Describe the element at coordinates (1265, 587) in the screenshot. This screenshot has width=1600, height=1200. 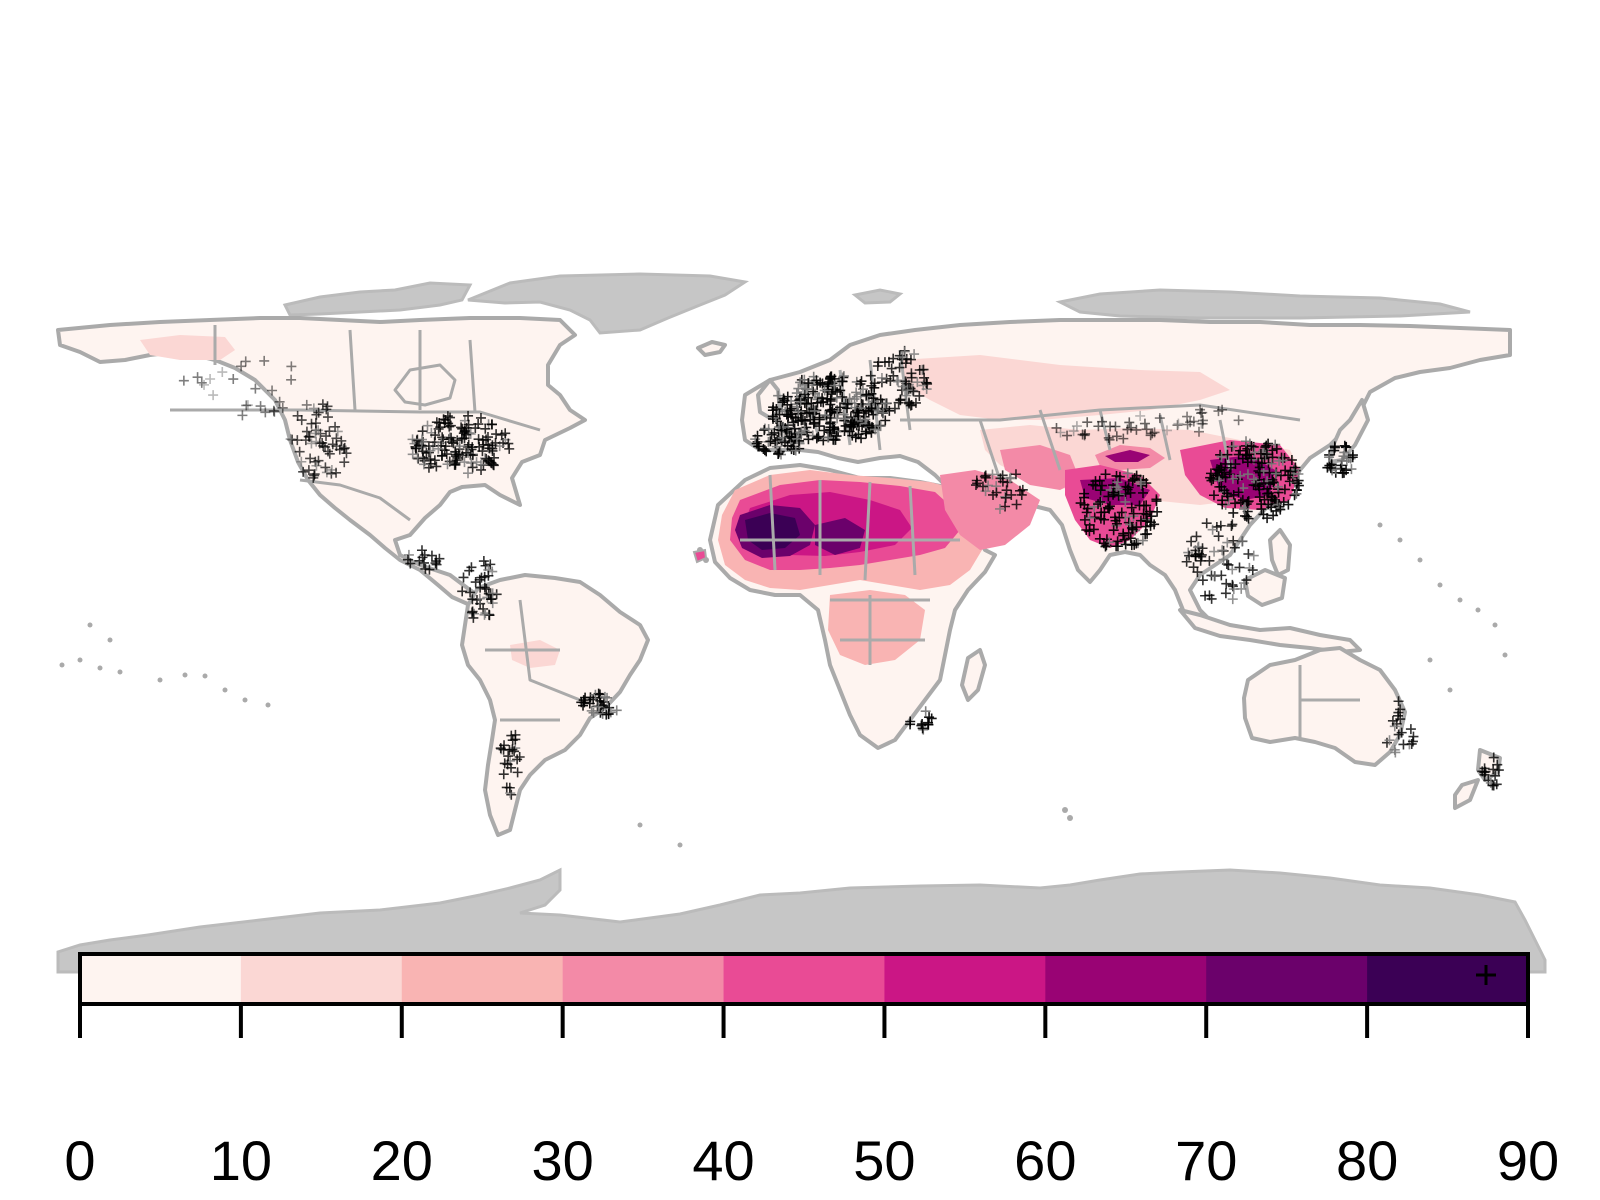
I see `borneo` at that location.